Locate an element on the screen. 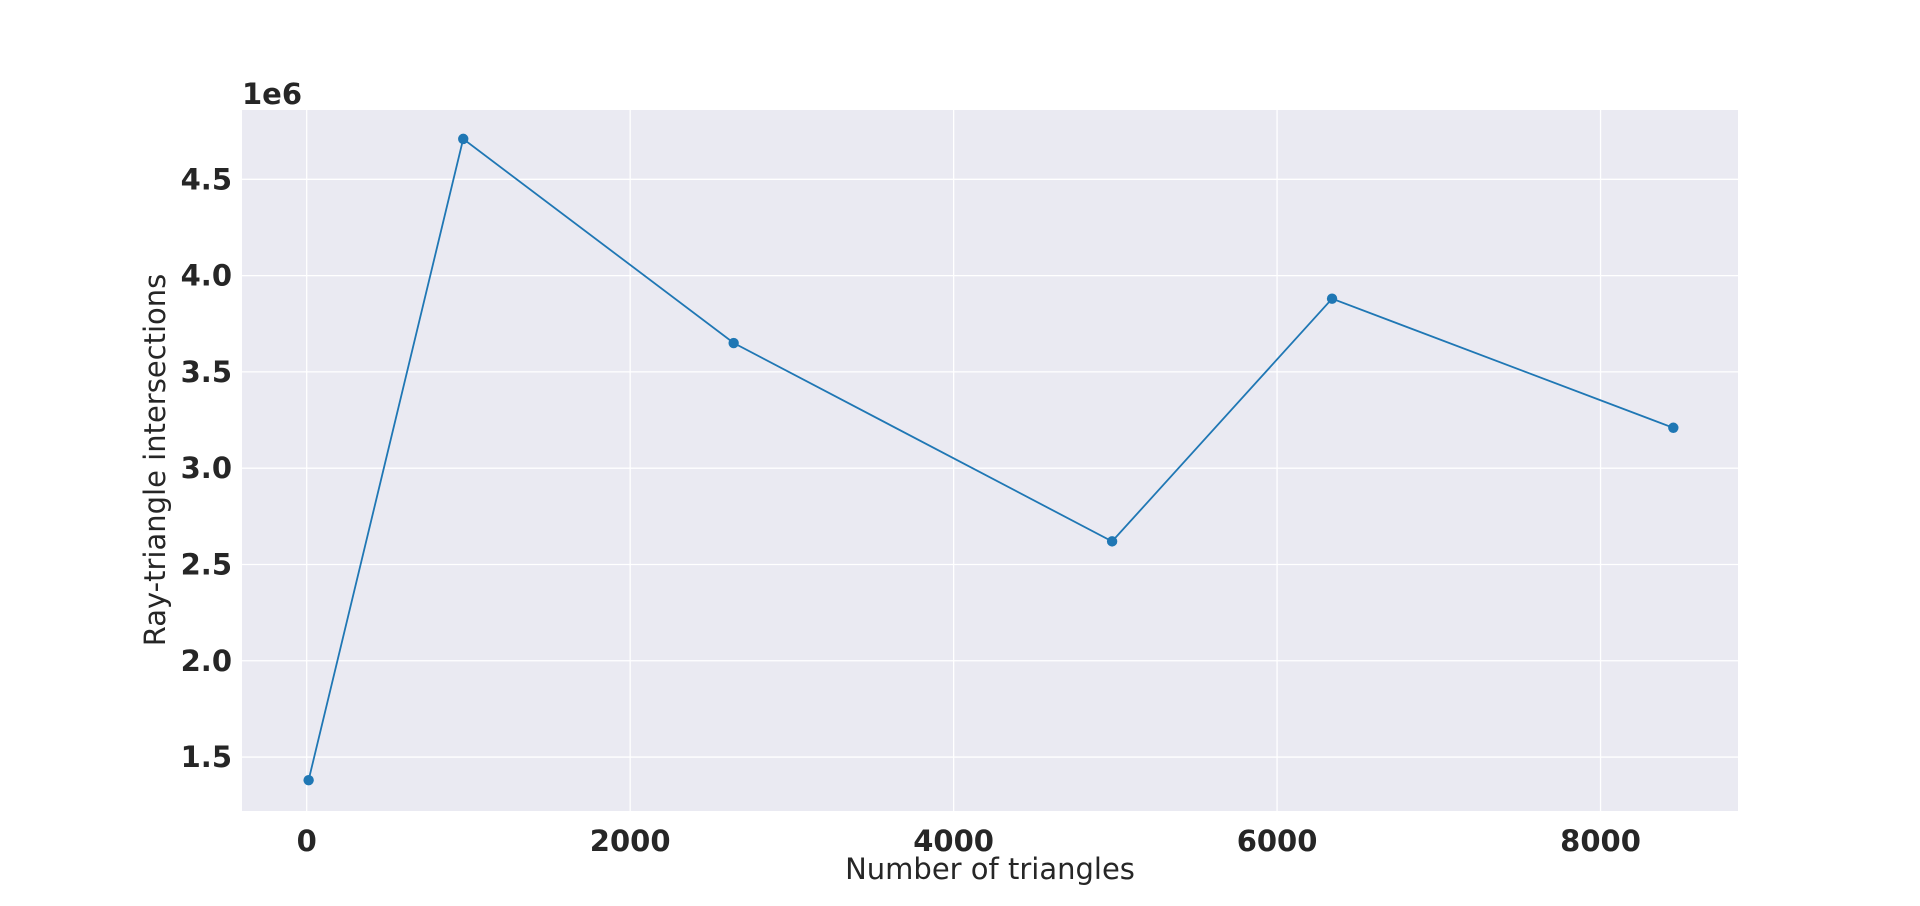  y-offset-label: 1e6 is located at coordinates (272, 94).